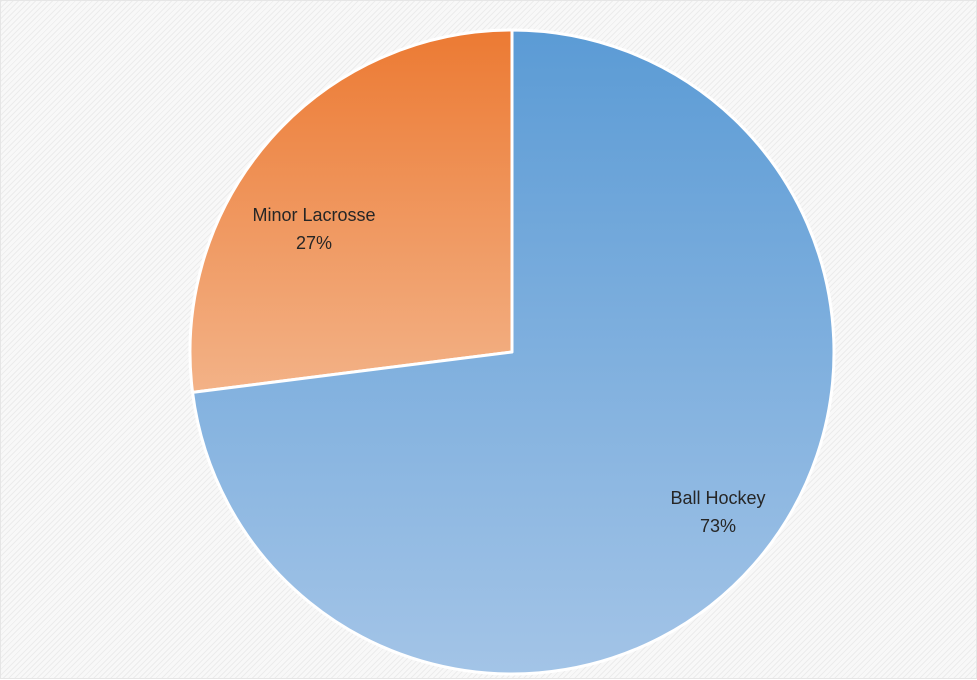  Describe the element at coordinates (313, 215) in the screenshot. I see `slice-label-minor-lacrosse-name: Minor Lacrosse` at that location.